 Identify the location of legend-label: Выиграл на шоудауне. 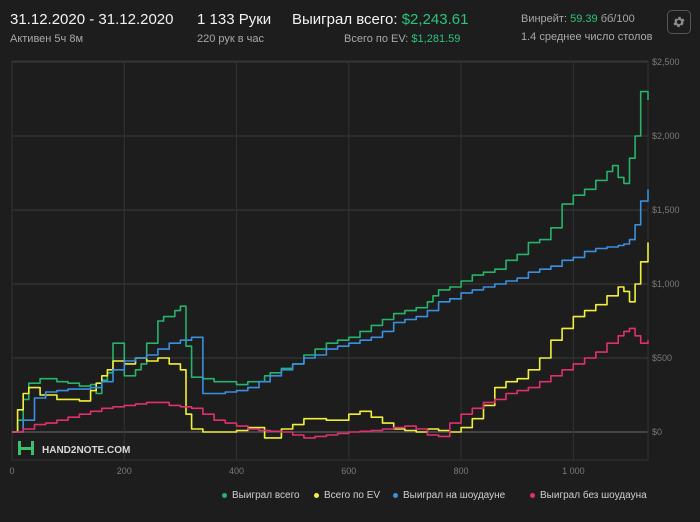
(454, 495).